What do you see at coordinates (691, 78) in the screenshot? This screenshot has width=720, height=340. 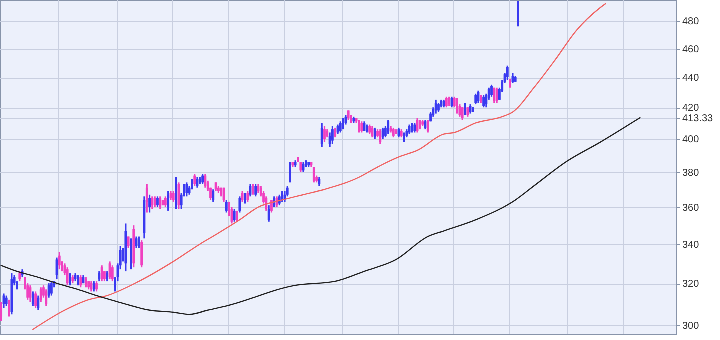 I see `y-tick-label: 440` at bounding box center [691, 78].